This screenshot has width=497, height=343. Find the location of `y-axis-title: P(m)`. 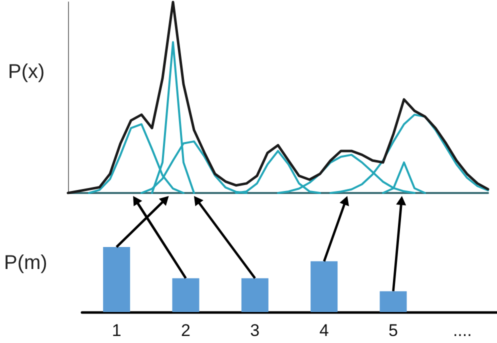

y-axis-title: P(m) is located at coordinates (26, 263).